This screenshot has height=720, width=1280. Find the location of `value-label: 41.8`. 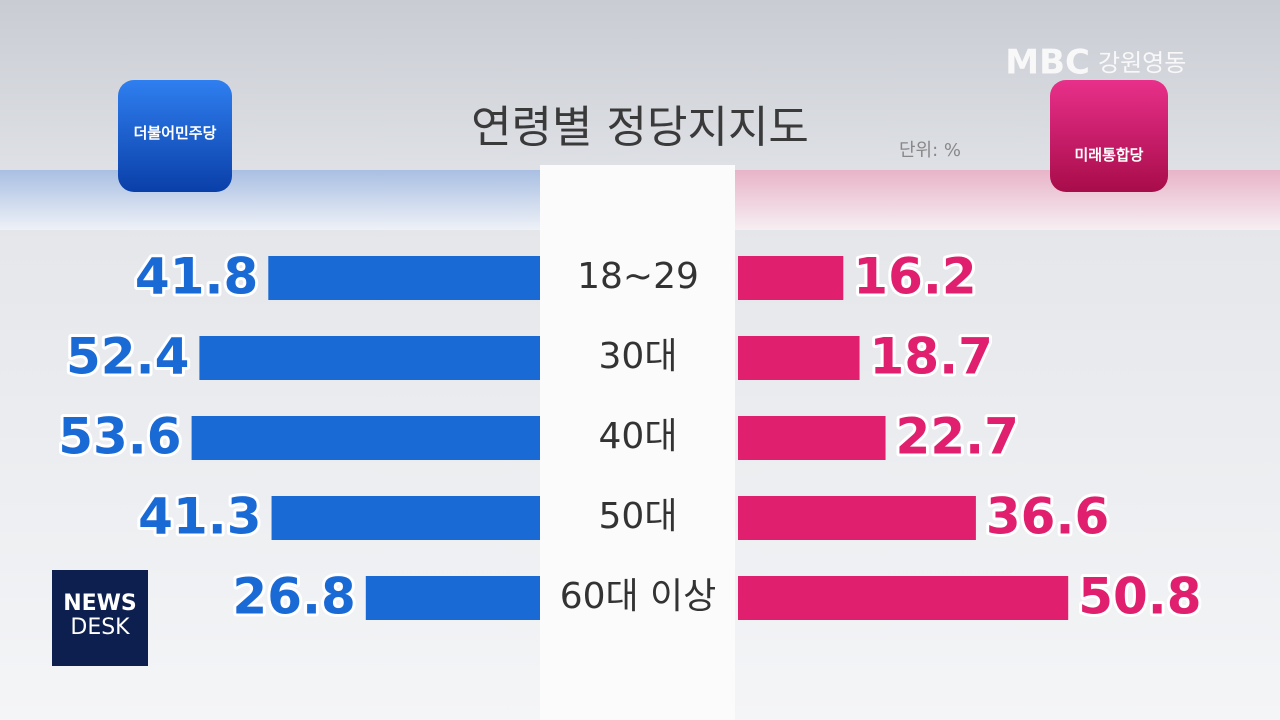

value-label: 41.8 is located at coordinates (196, 277).